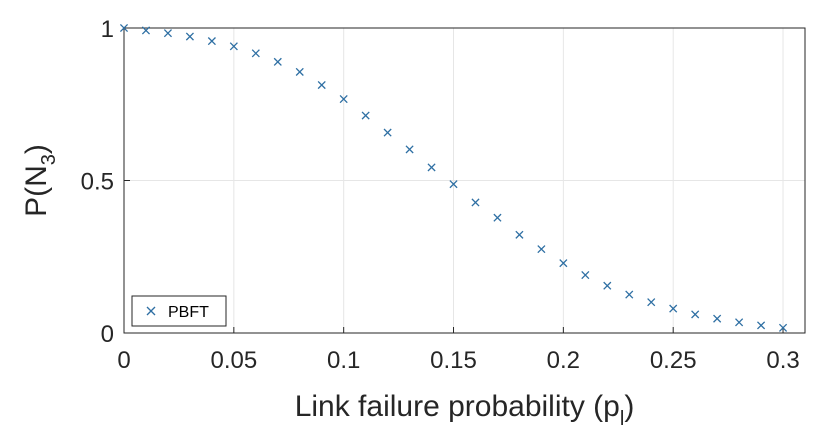  What do you see at coordinates (40, 180) in the screenshot?
I see `y-axis-label: P(N3)` at bounding box center [40, 180].